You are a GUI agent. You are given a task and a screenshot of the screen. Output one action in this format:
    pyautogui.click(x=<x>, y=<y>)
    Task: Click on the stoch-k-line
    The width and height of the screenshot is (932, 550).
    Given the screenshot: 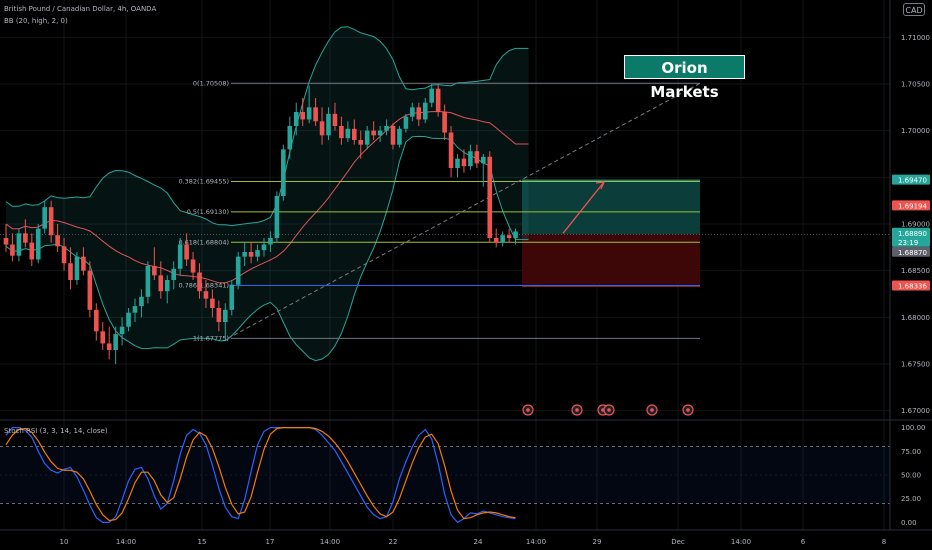 What is the action you would take?
    pyautogui.click(x=260, y=475)
    